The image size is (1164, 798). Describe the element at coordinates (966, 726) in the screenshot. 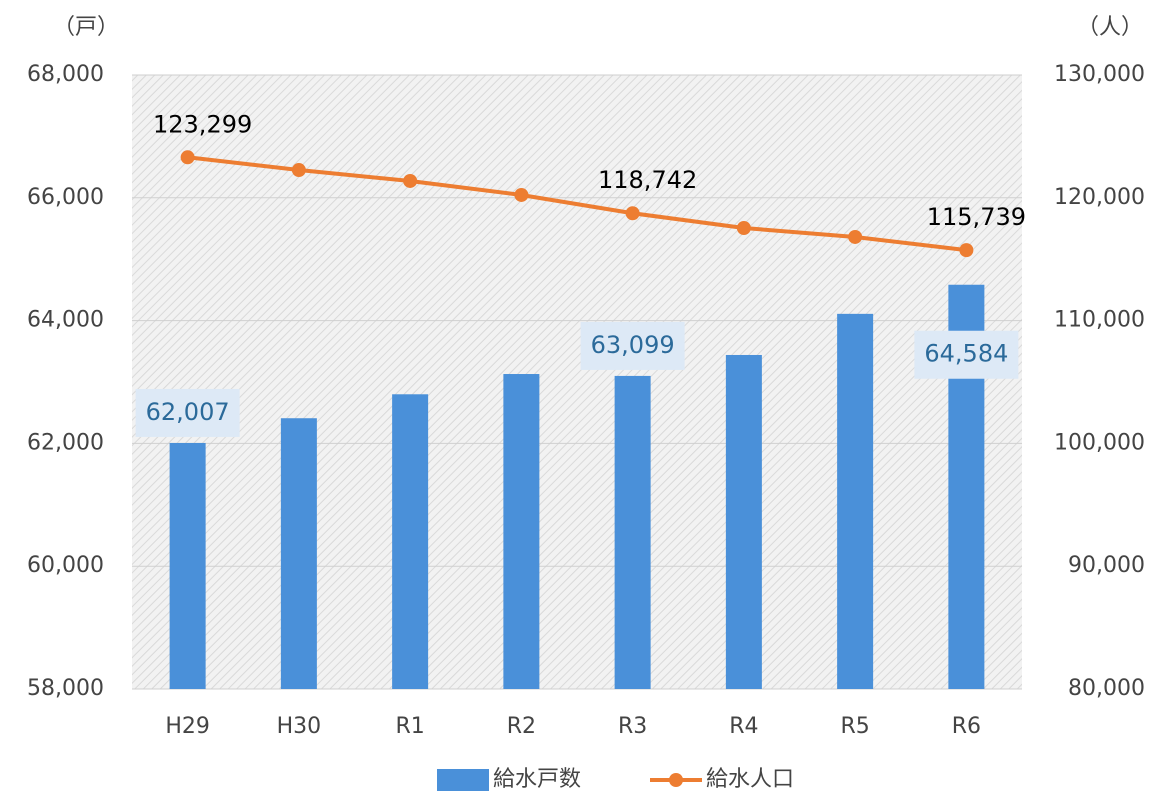

I see `x-tick-label: R6` at that location.